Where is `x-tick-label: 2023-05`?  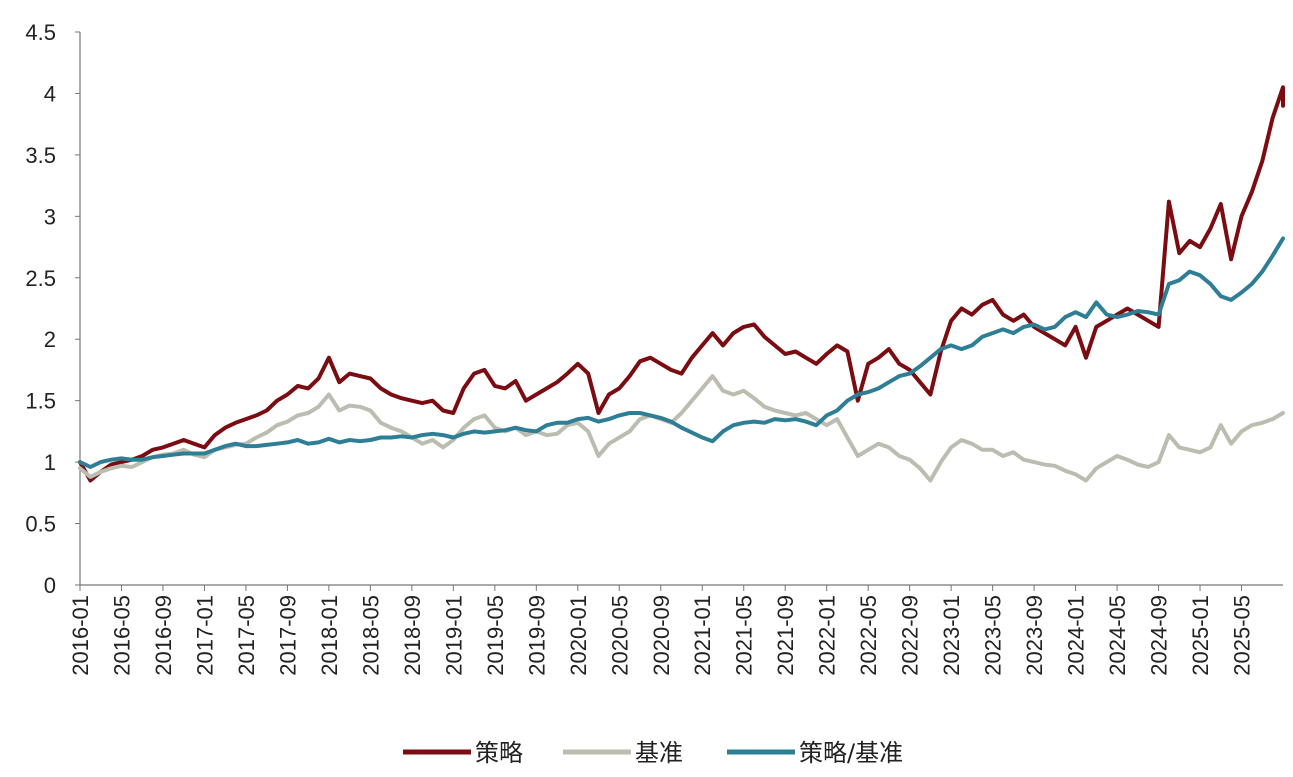
x-tick-label: 2023-05 is located at coordinates (993, 635).